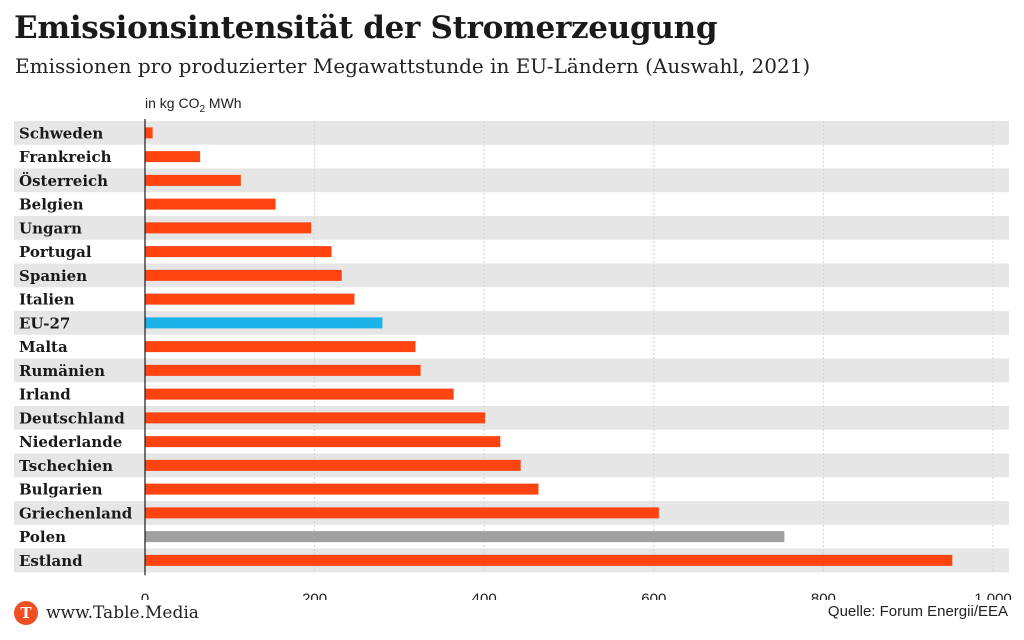 This screenshot has height=640, width=1024. What do you see at coordinates (314, 595) in the screenshot?
I see `x-tick-label: 200` at bounding box center [314, 595].